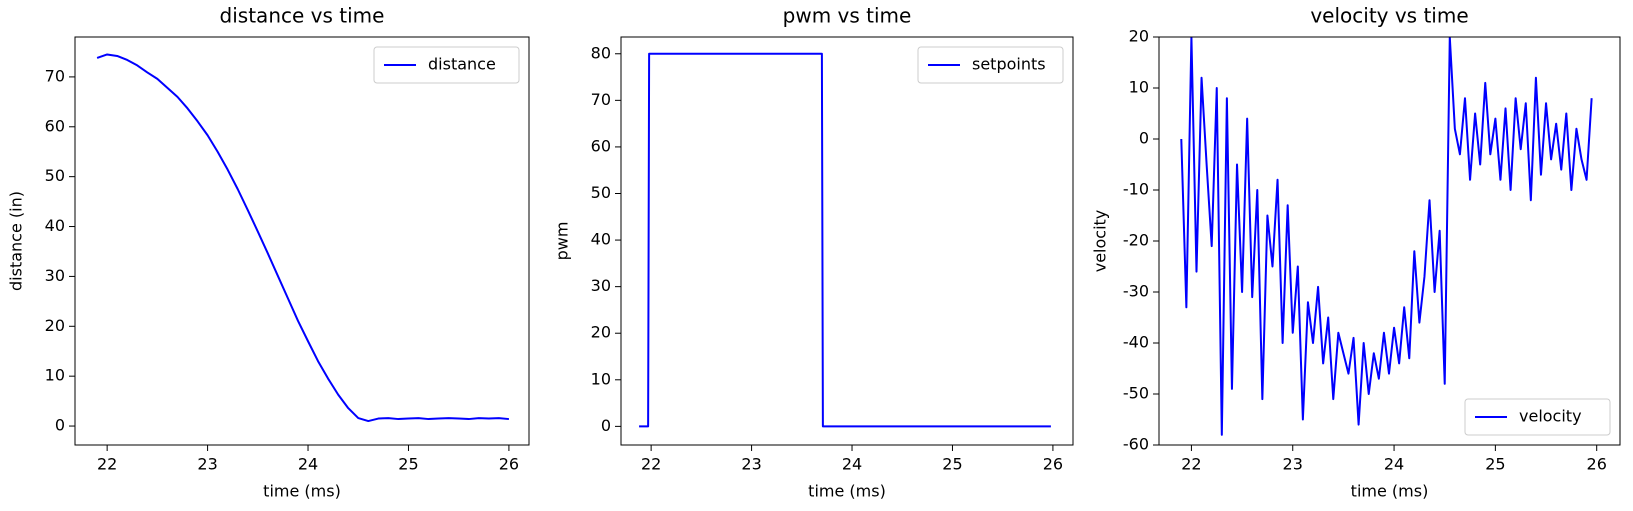  I want to click on y-axis-label: pwm, so click(562, 241).